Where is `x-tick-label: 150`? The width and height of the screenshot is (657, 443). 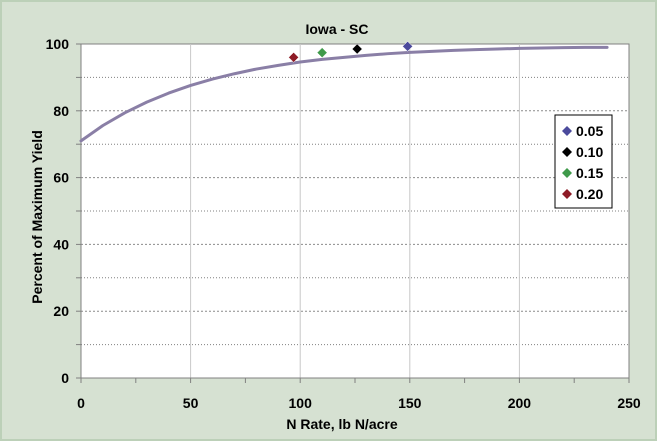
x-tick-label: 150 is located at coordinates (410, 403).